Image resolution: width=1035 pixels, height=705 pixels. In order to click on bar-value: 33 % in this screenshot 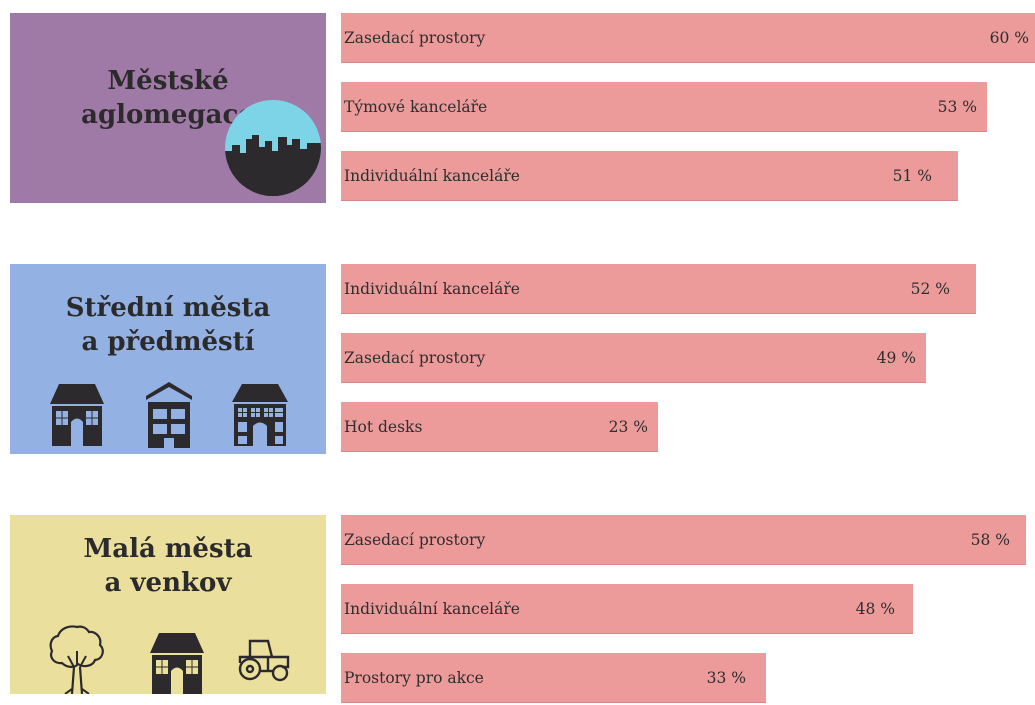, I will do `click(726, 678)`.